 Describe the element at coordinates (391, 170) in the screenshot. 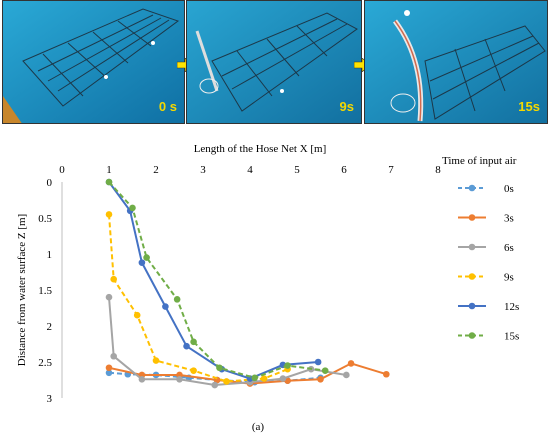

I see `x-tick-label: 7` at that location.